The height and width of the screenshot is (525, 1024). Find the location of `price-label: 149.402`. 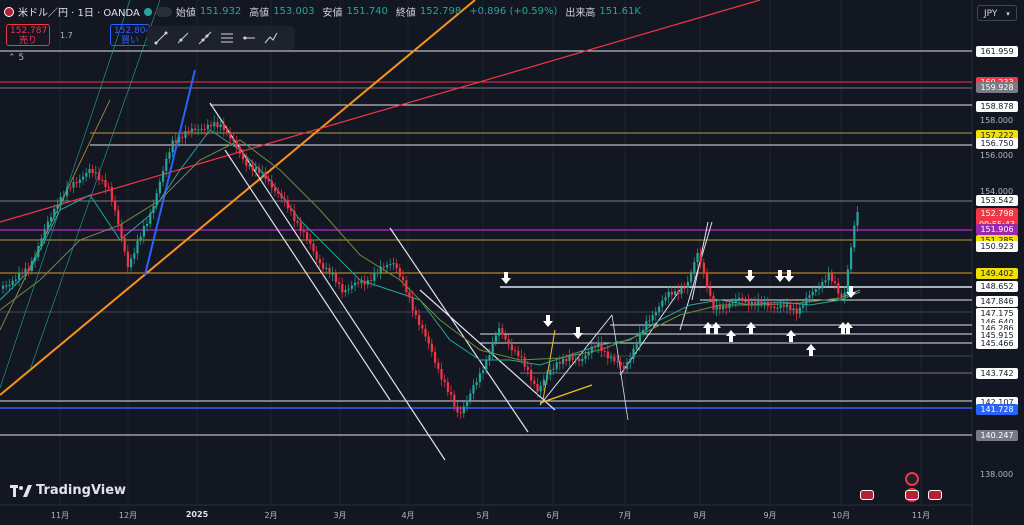

price-label: 149.402 is located at coordinates (997, 274).